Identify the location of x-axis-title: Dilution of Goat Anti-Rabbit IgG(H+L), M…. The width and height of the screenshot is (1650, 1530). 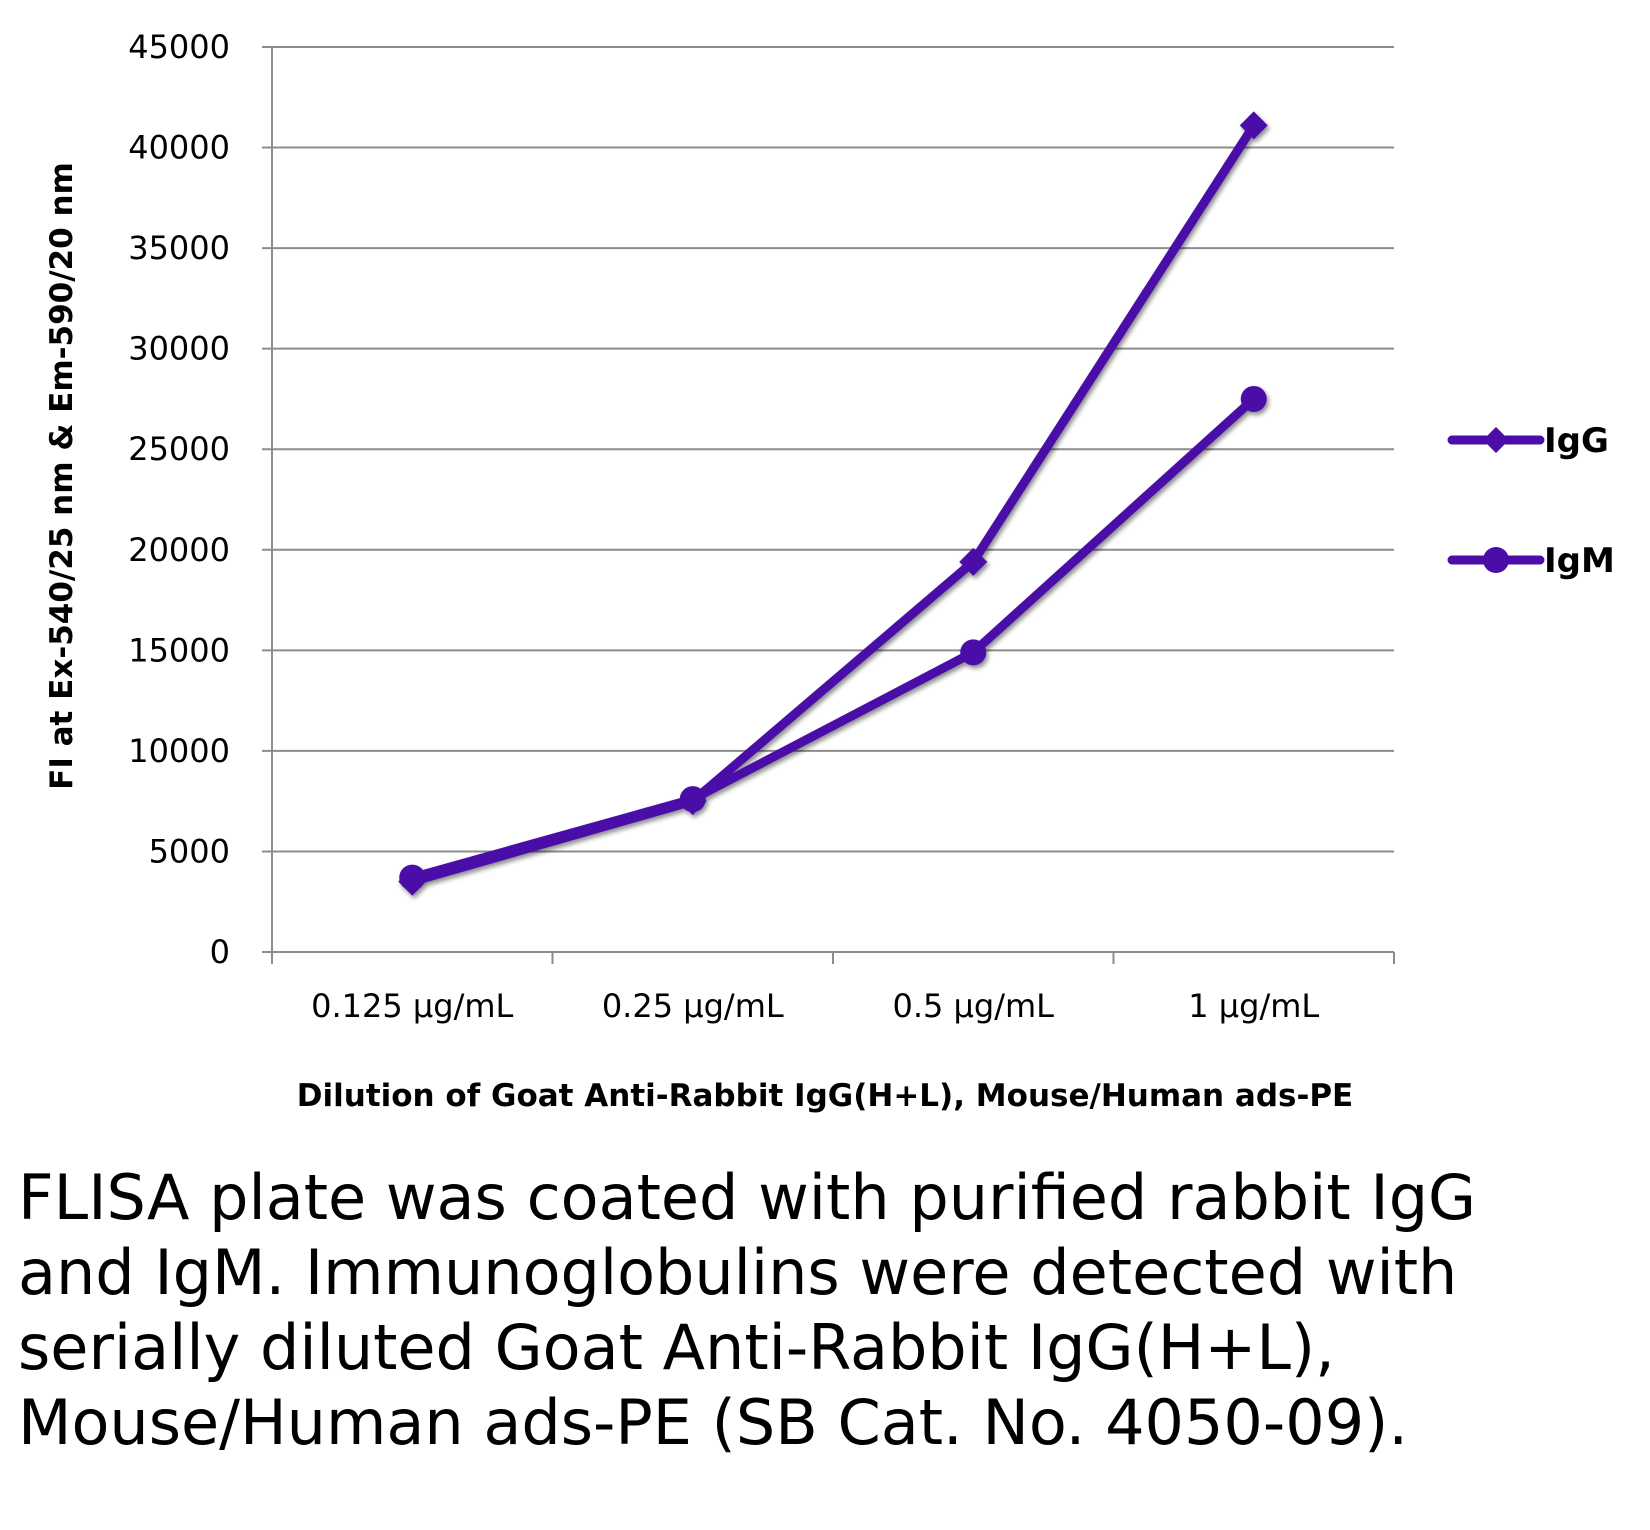
(825, 1096).